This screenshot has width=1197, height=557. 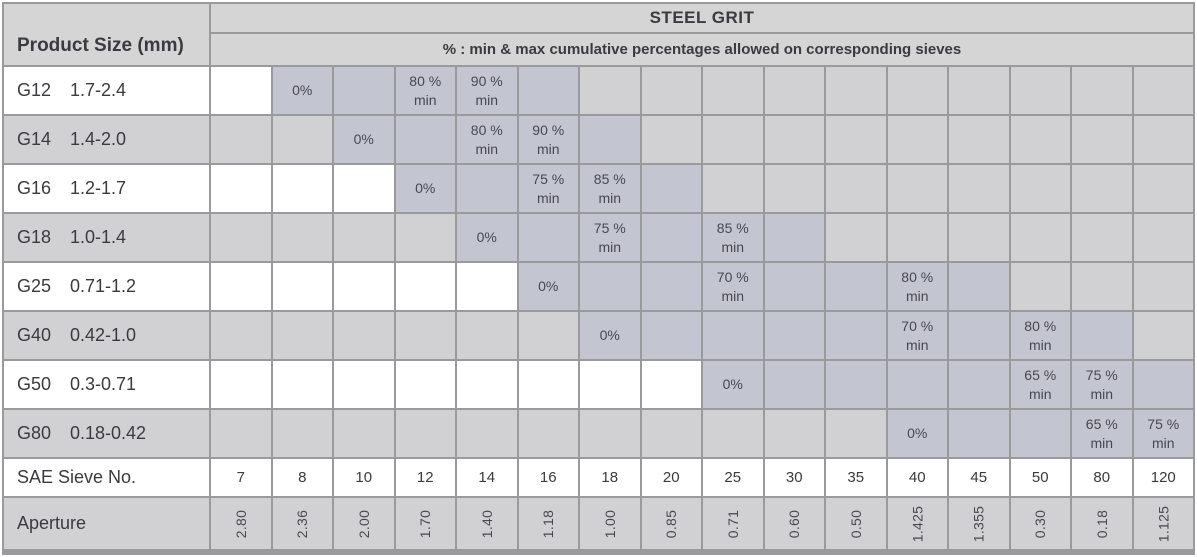 What do you see at coordinates (98, 188) in the screenshot?
I see `product-size-range: 1.2-1.7` at bounding box center [98, 188].